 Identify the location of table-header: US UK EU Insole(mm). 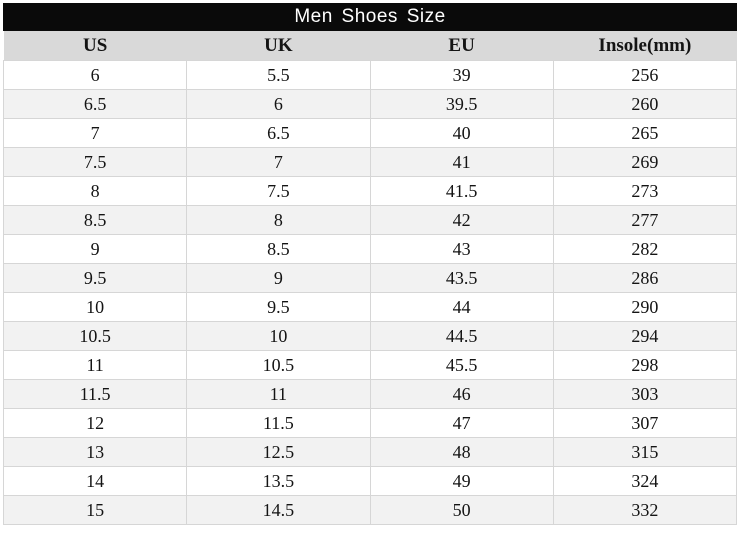
(370, 46).